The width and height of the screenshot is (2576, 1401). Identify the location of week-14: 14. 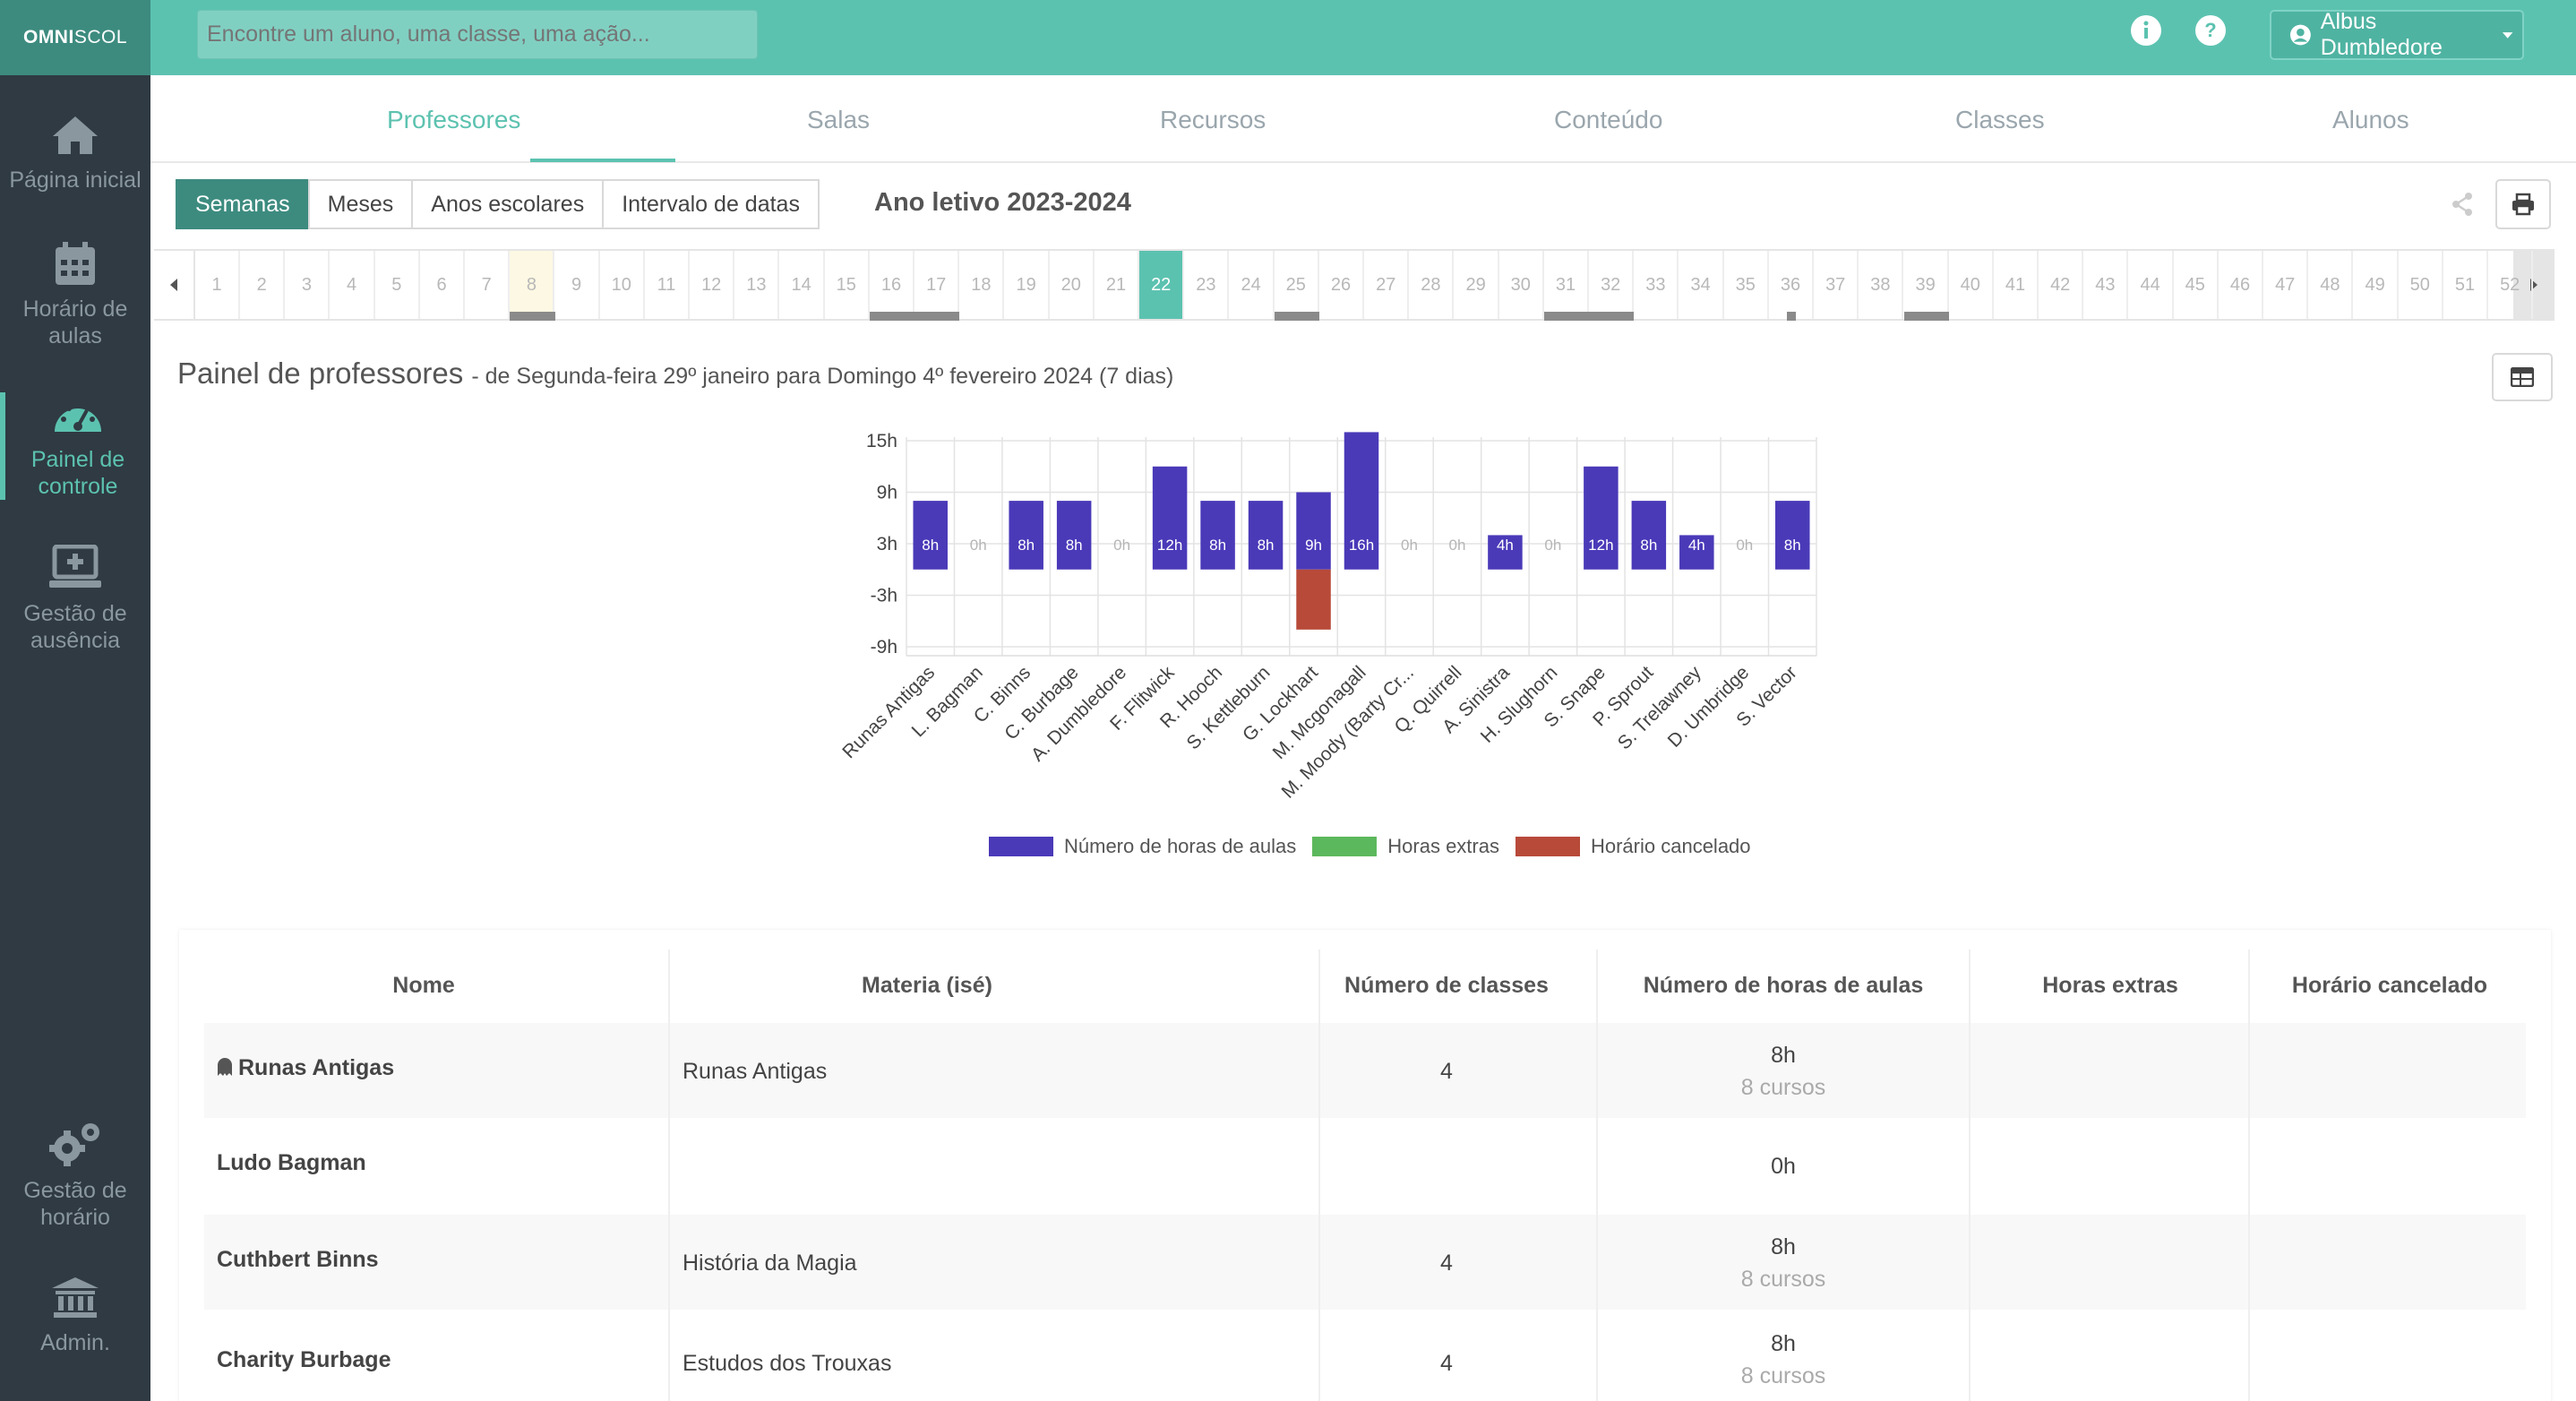
(802, 285).